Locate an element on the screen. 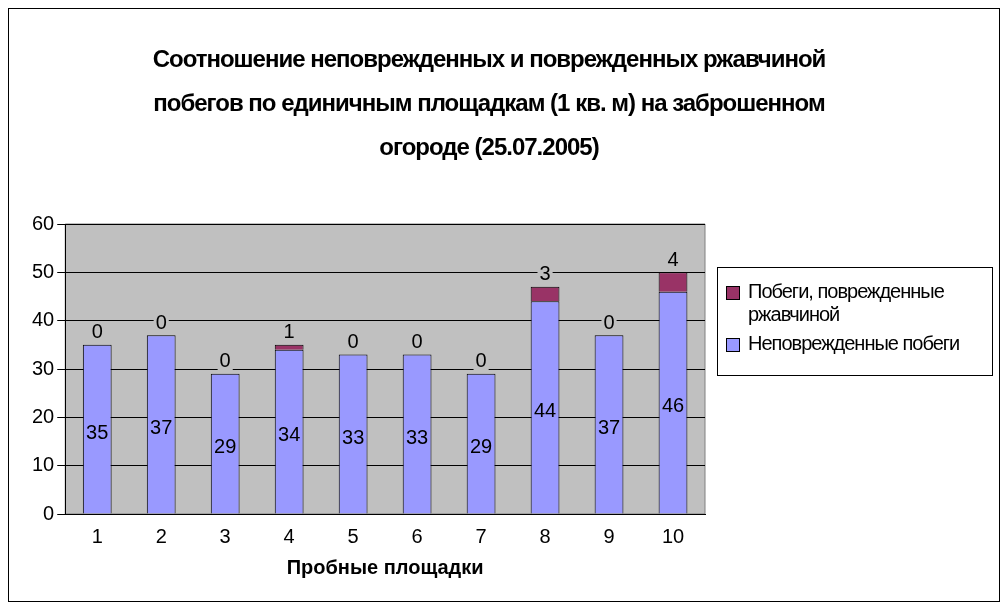 This screenshot has width=1008, height=612. x-tick-label: 3 is located at coordinates (225, 535).